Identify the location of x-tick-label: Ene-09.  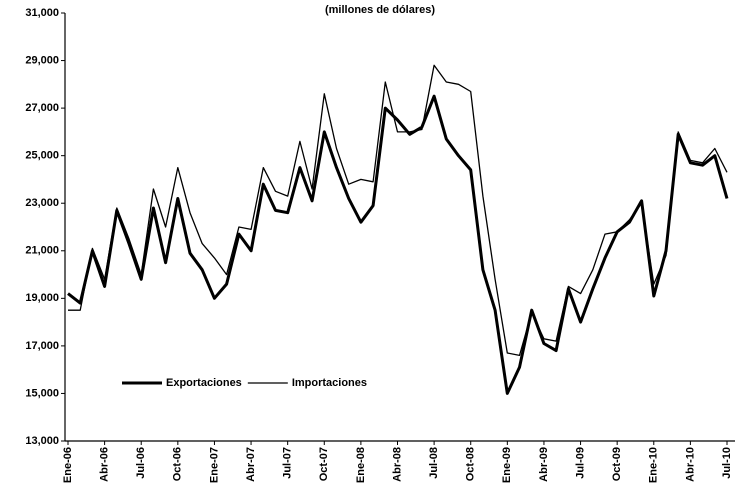
(507, 465).